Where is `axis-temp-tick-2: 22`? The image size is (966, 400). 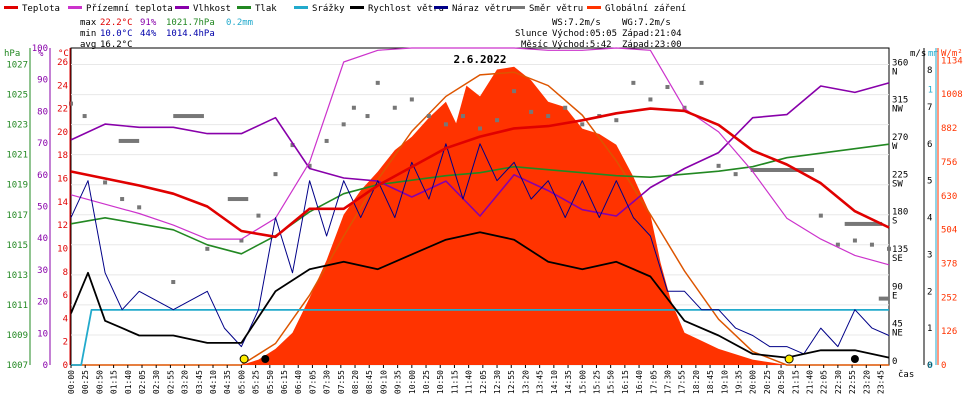
axis-temp-tick-2: 22 is located at coordinates (62, 110).